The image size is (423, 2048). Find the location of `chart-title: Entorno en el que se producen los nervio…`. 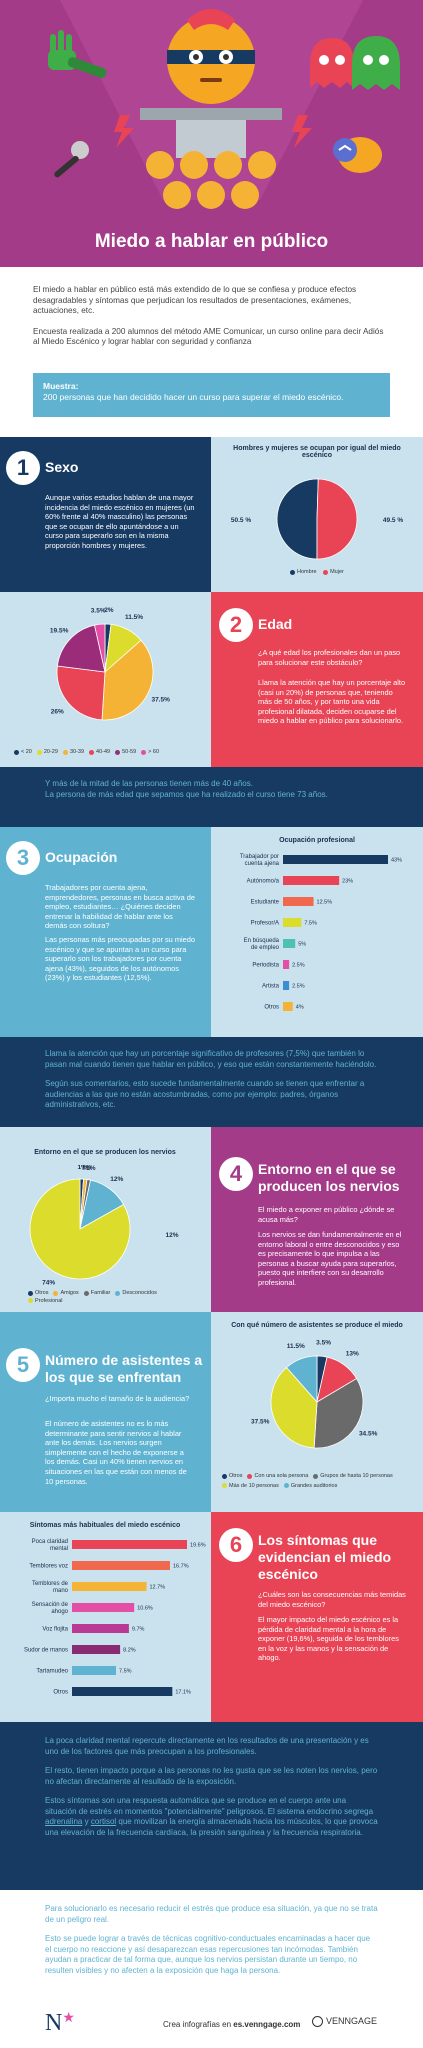

chart-title: Entorno en el que se producen los nervio… is located at coordinates (105, 1152).